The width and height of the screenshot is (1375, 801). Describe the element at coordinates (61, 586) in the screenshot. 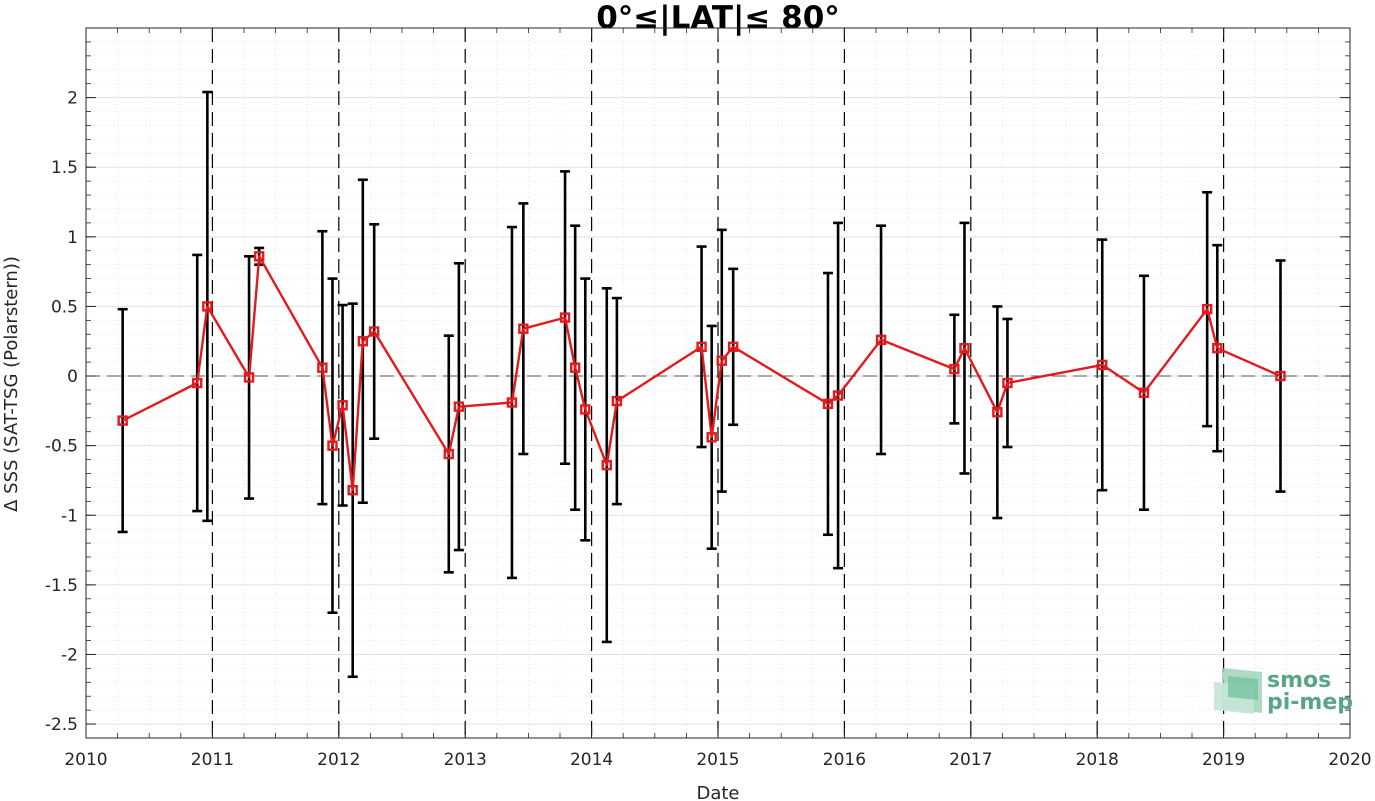

I see `y-tick-label: -1.5` at that location.